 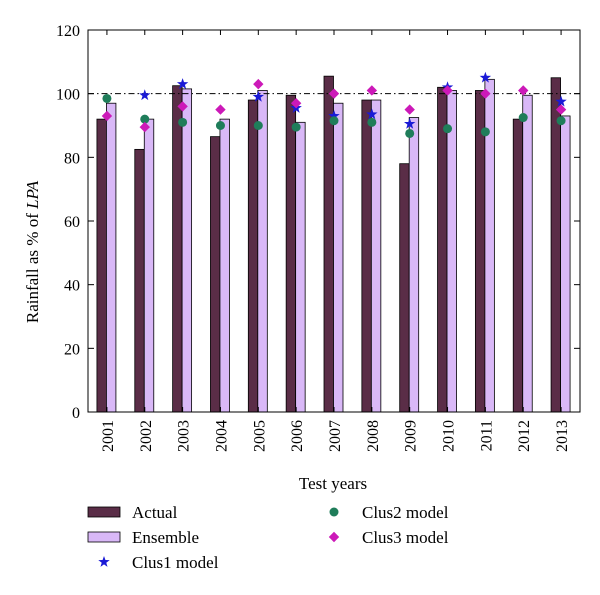 I want to click on y-axis-label-text: Rainfall as % of, so click(x=32, y=266).